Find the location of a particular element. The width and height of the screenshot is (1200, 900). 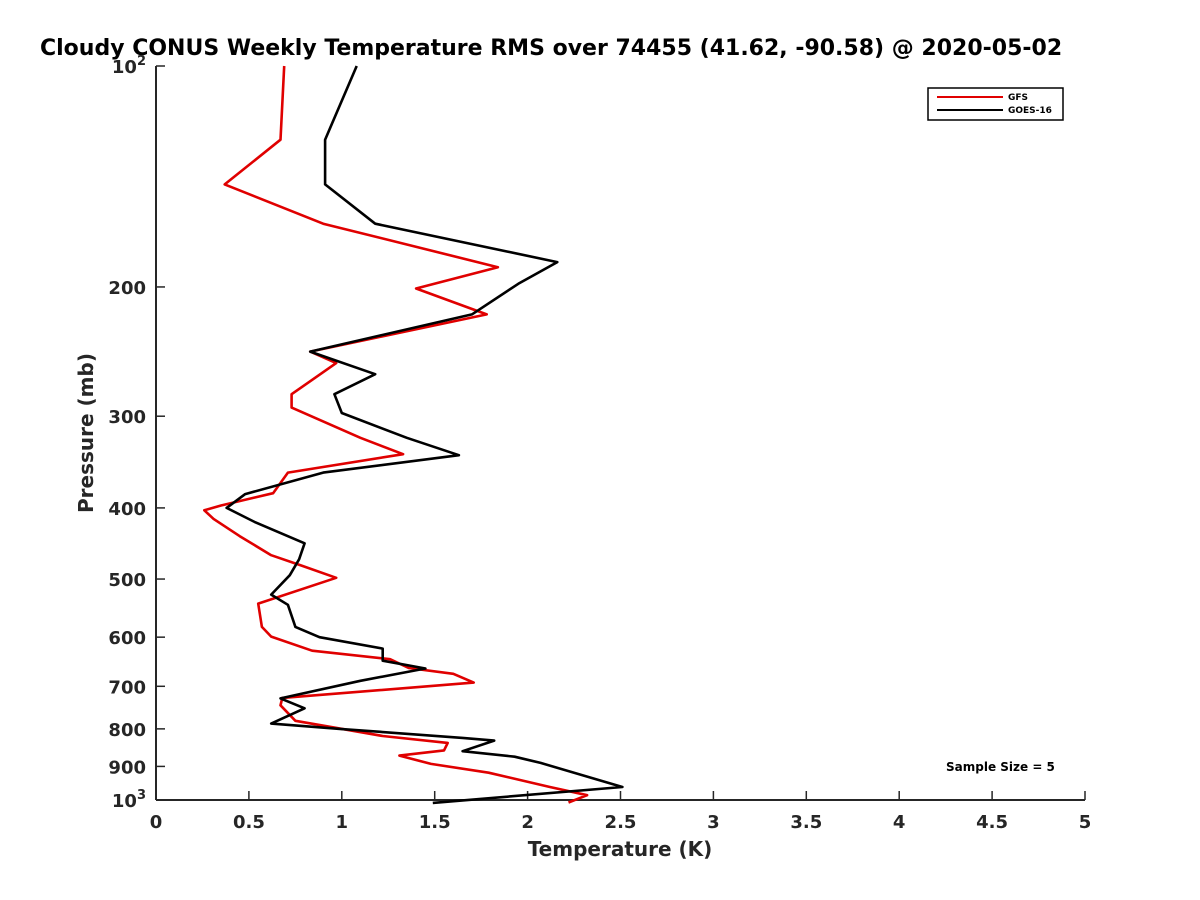

sample-size-annotation: Sample Size = 5 is located at coordinates (1000, 767).